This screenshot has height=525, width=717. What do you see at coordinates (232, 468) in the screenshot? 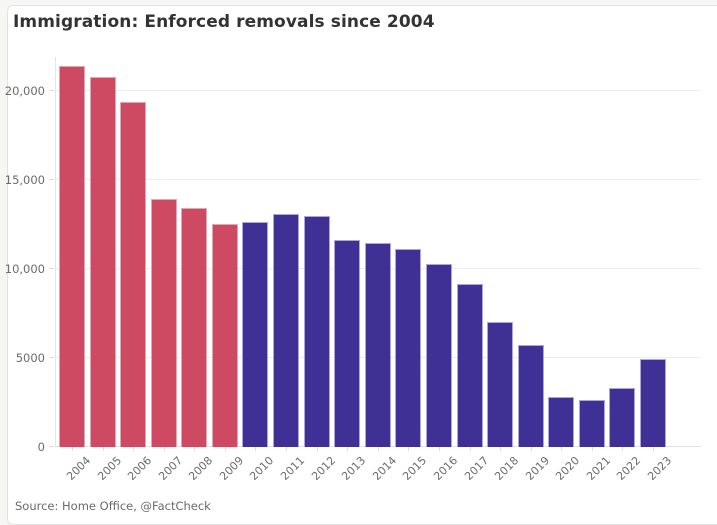
I see `x-tick-label-2009: 2009` at bounding box center [232, 468].